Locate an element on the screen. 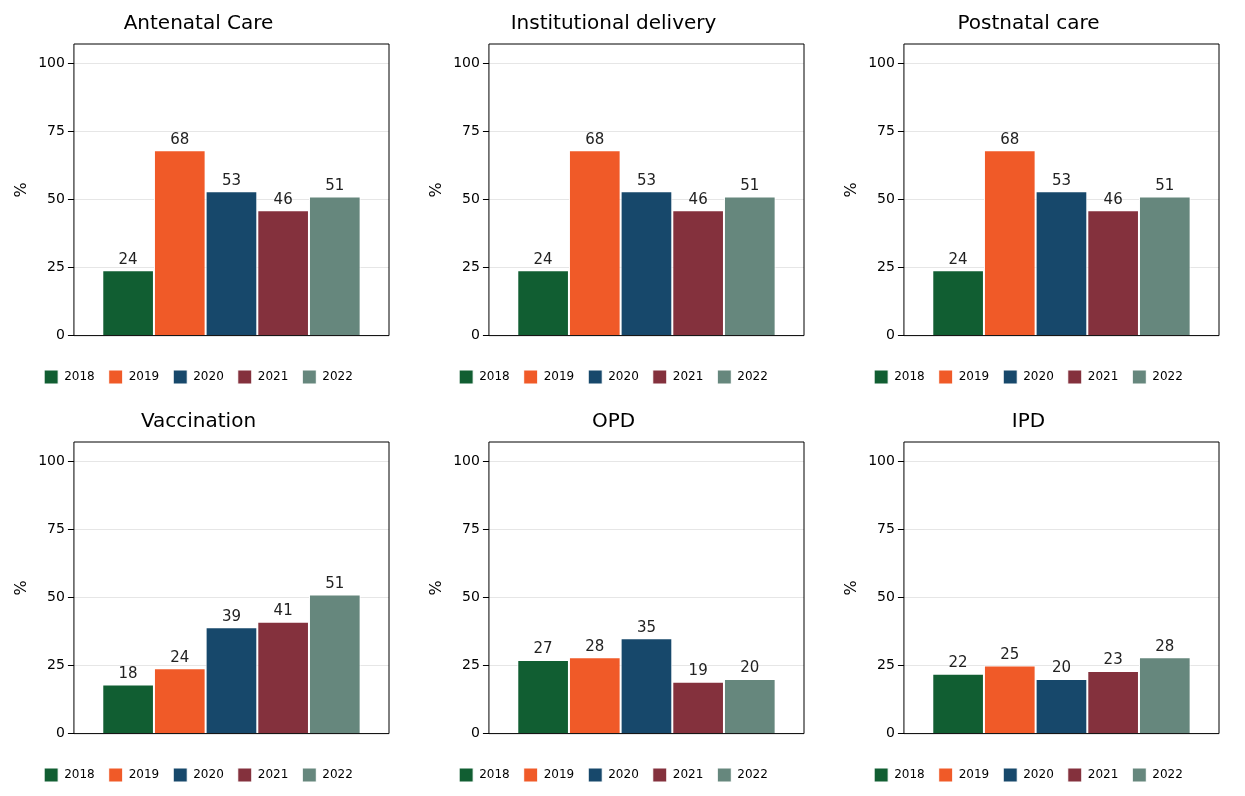 The image size is (1245, 796). chart-title: Institutional delivery is located at coordinates (613, 22).